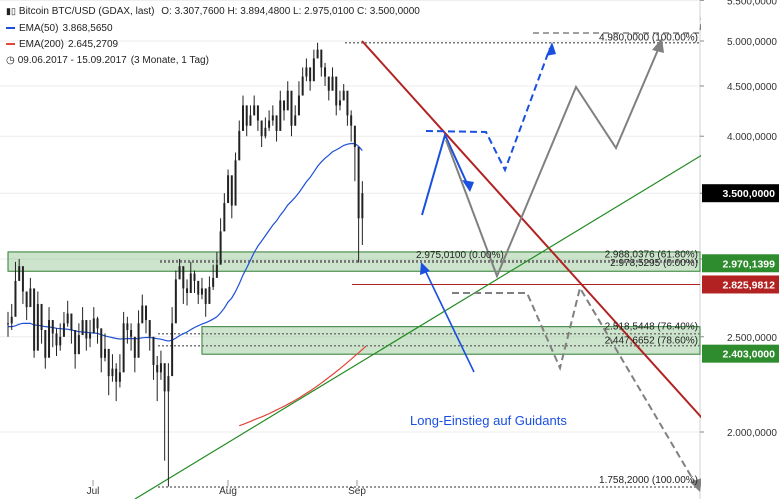  What do you see at coordinates (303, 386) in the screenshot?
I see `ema200-line` at bounding box center [303, 386].